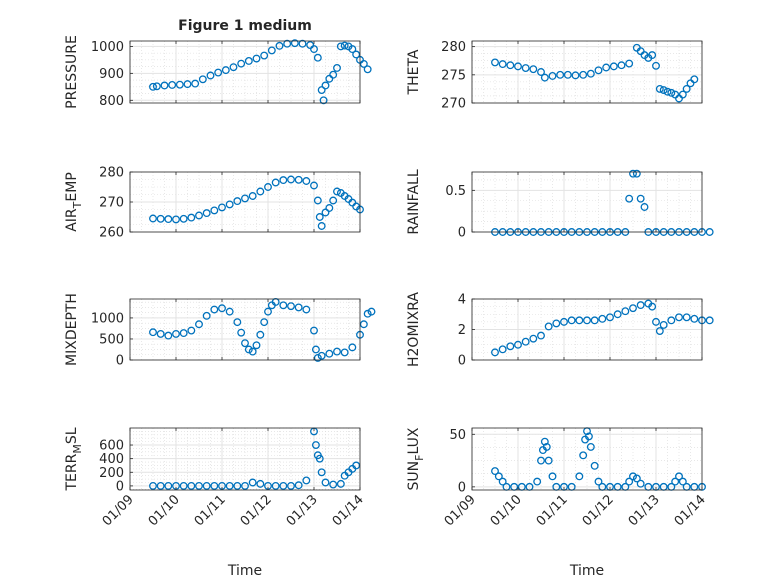 The width and height of the screenshot is (778, 587). Describe the element at coordinates (111, 446) in the screenshot. I see `y-tick-label: 600` at that location.